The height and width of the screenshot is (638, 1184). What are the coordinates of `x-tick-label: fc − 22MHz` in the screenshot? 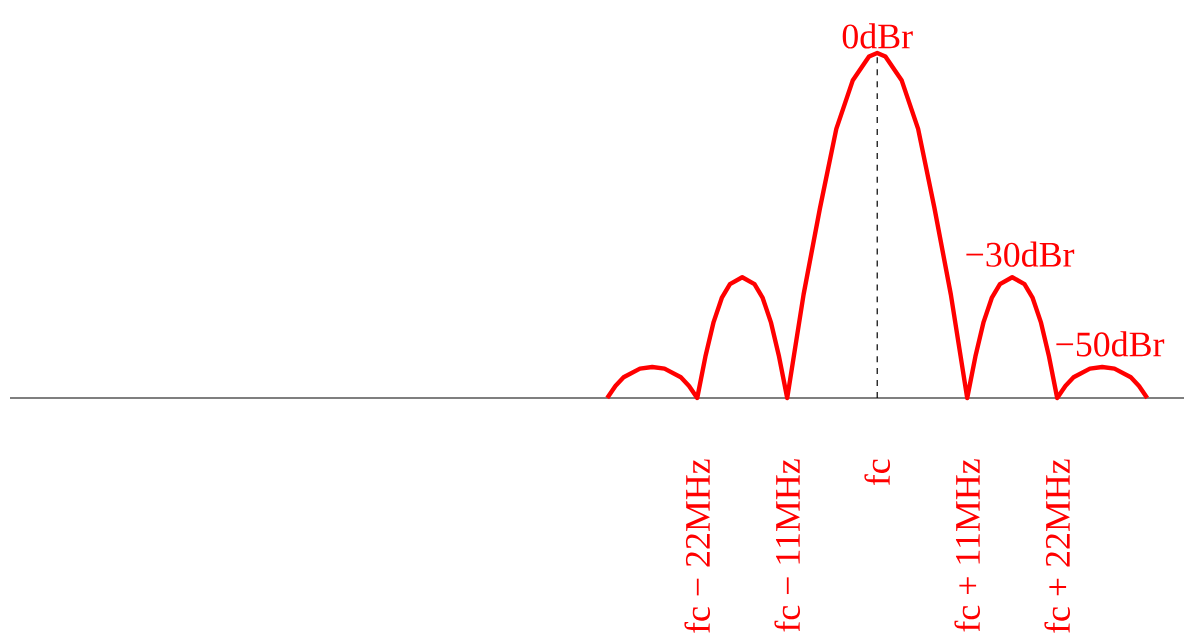 It's located at (697, 546).